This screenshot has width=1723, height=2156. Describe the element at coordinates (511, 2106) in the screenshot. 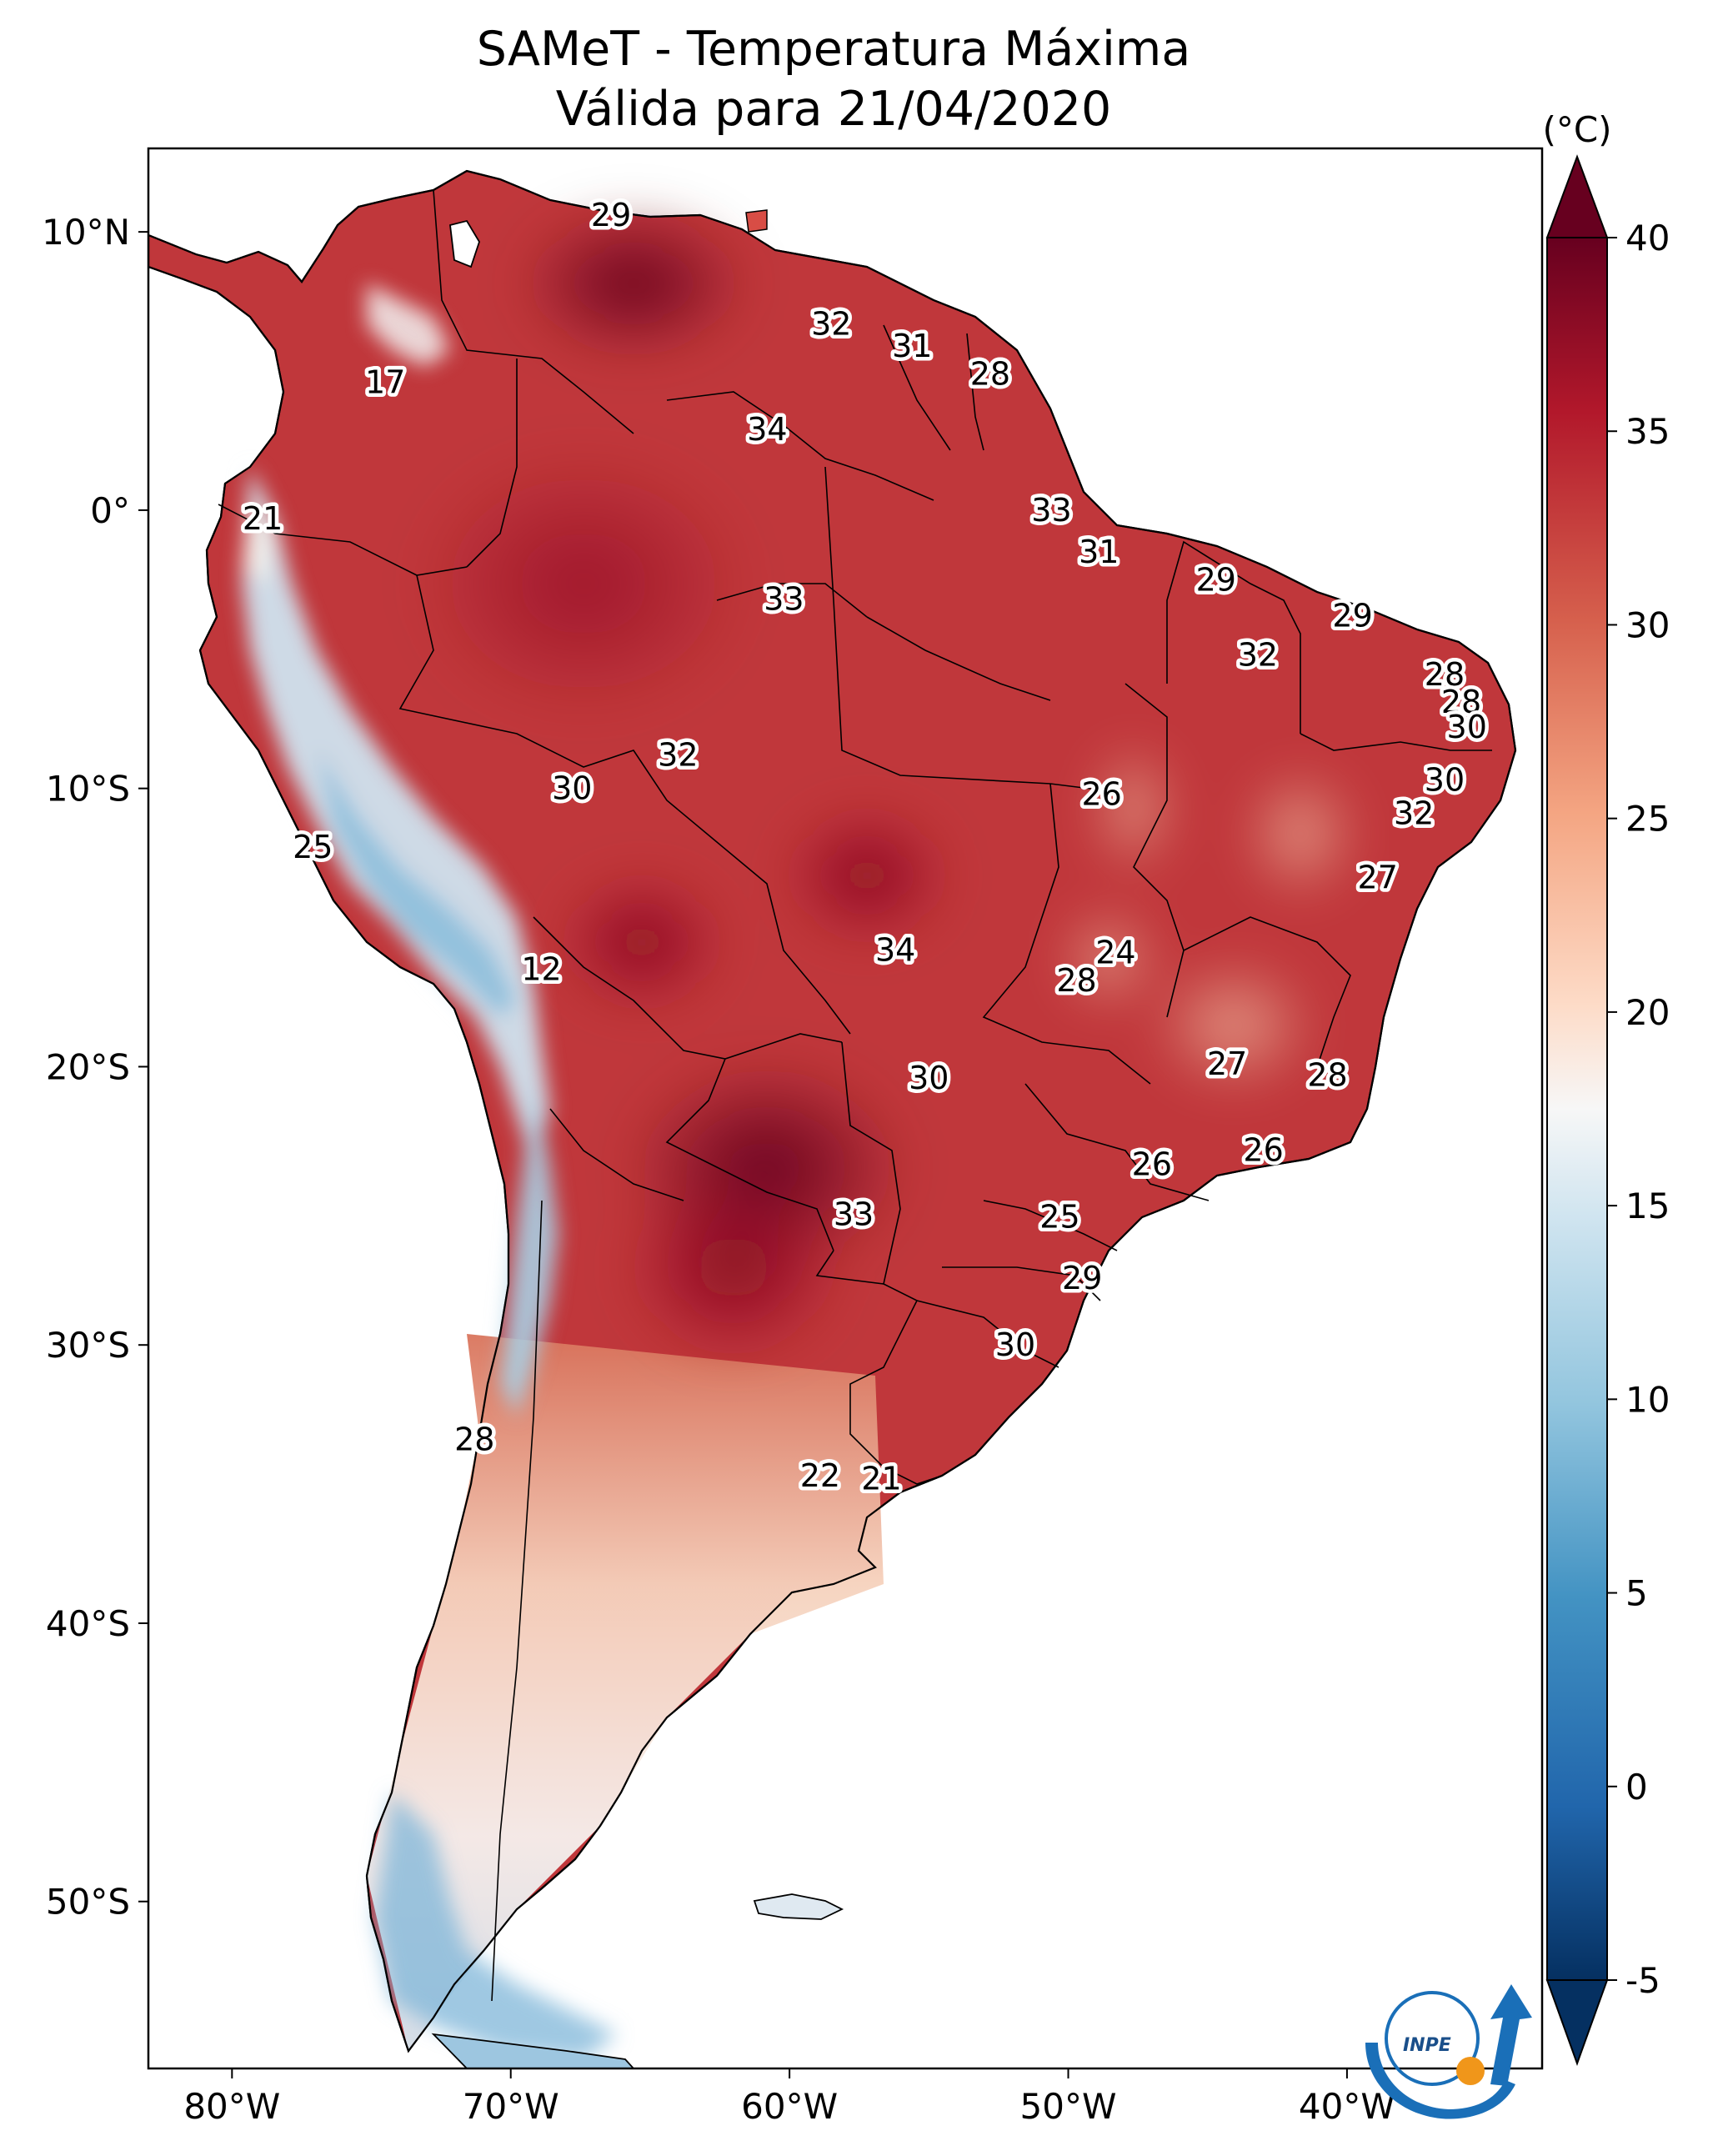

I see `lon-tick-label: 70°W` at that location.